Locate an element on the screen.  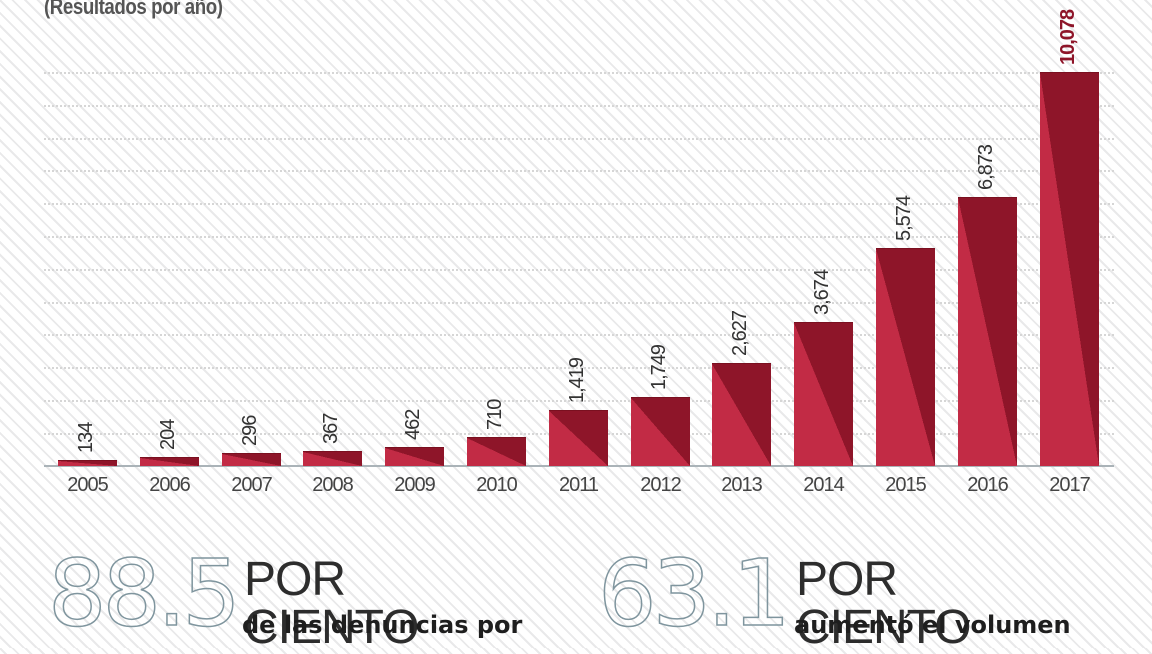
x-axis-label: 2007 is located at coordinates (252, 485).